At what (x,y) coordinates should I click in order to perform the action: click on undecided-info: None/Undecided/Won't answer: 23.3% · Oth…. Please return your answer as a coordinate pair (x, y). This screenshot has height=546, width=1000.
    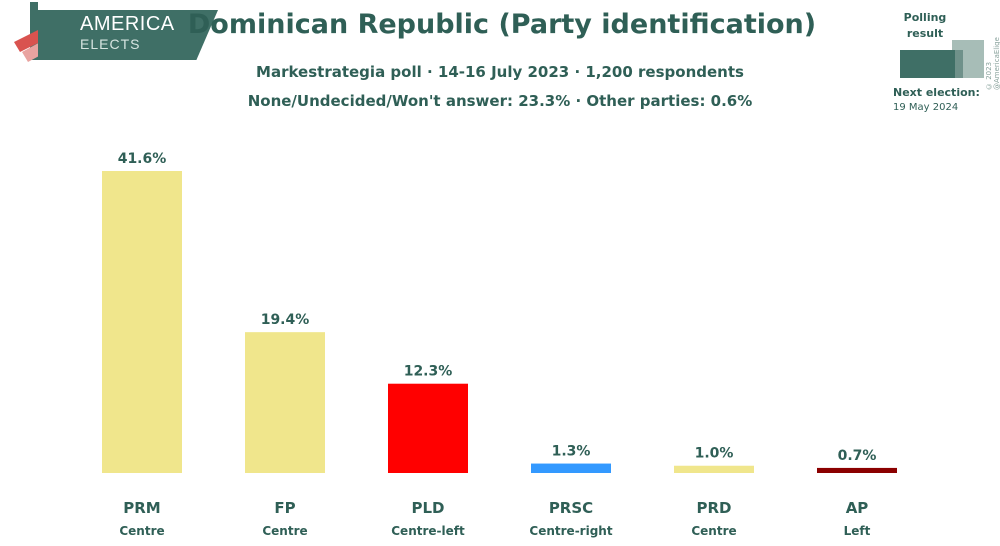
    Looking at the image, I should click on (500, 101).